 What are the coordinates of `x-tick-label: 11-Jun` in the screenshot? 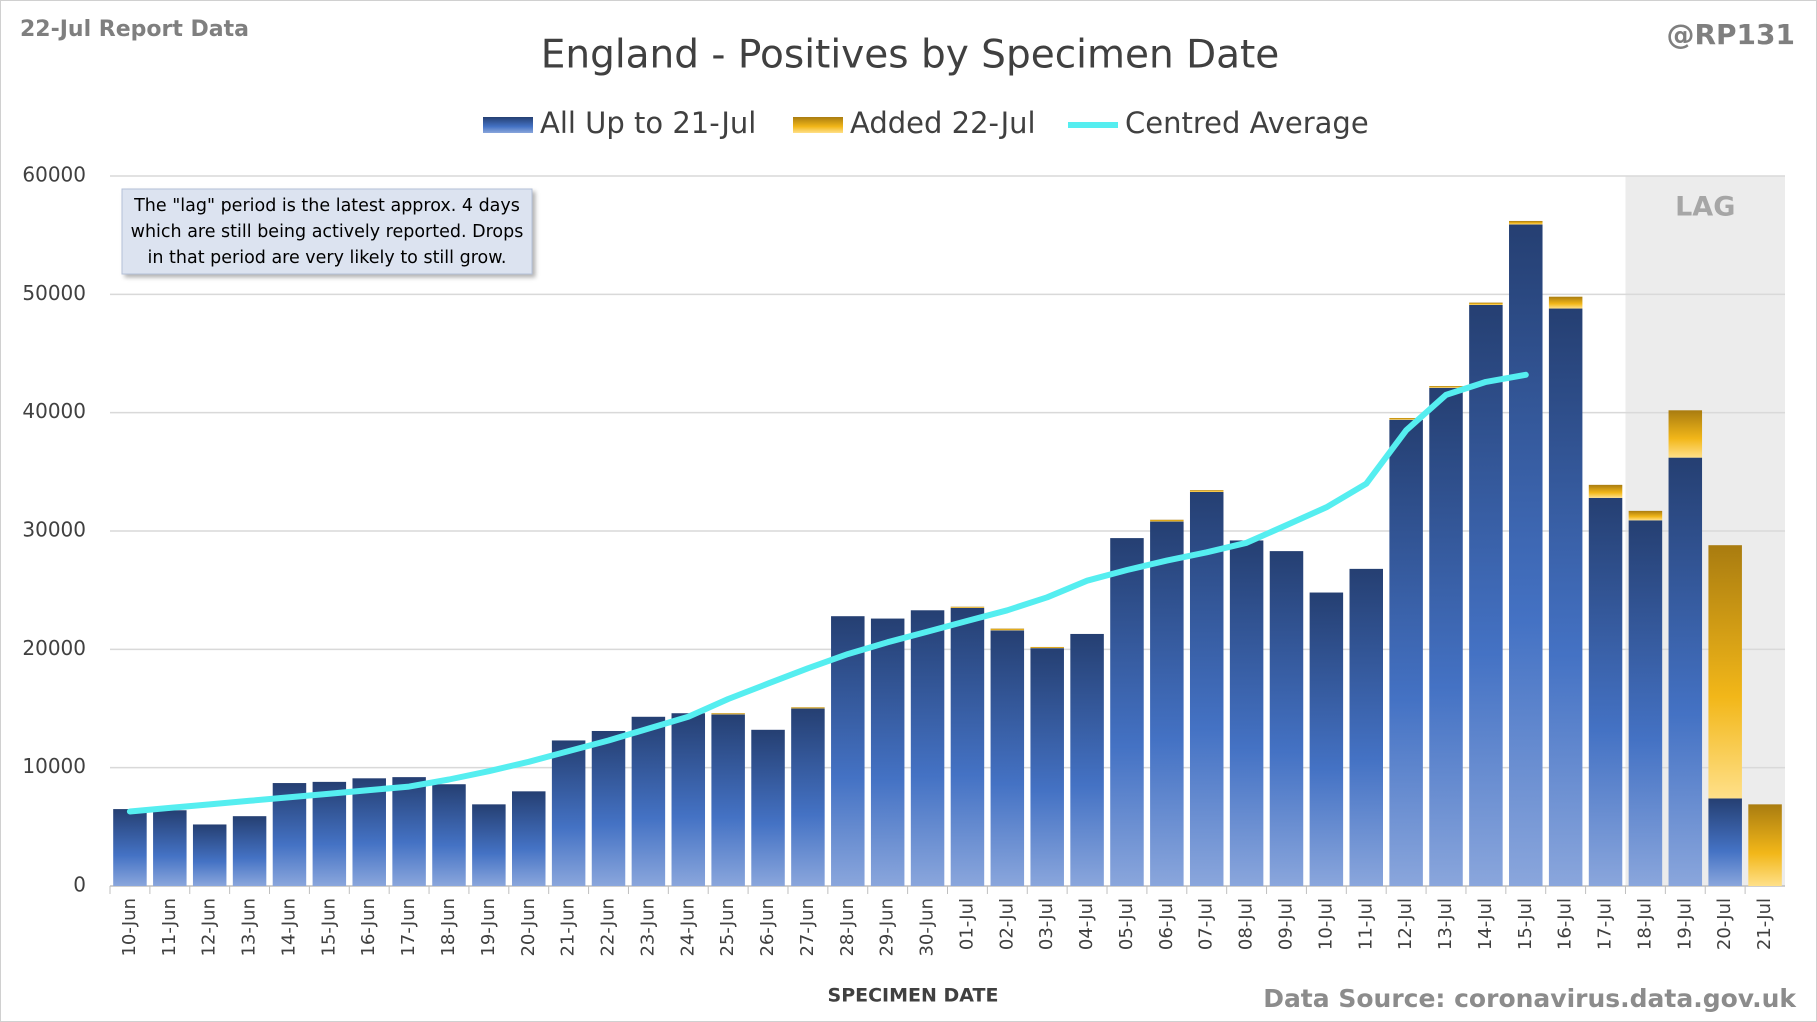 It's located at (169, 927).